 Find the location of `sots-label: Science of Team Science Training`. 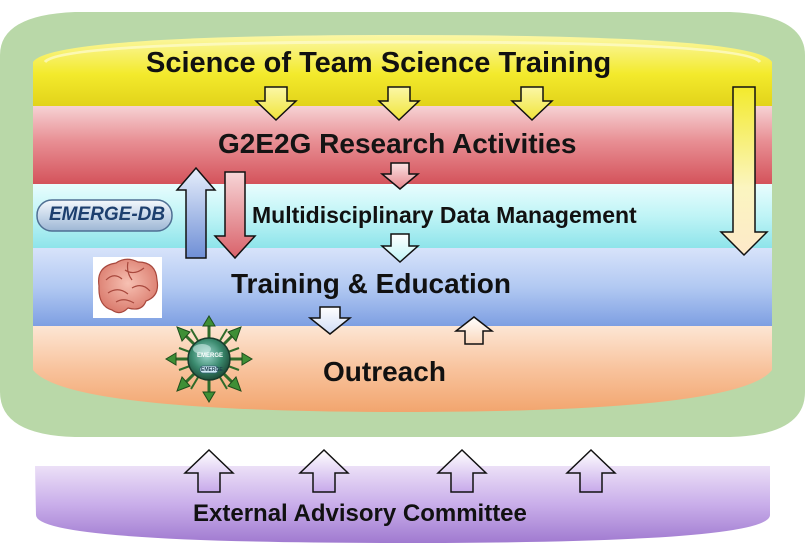

sots-label: Science of Team Science Training is located at coordinates (379, 63).